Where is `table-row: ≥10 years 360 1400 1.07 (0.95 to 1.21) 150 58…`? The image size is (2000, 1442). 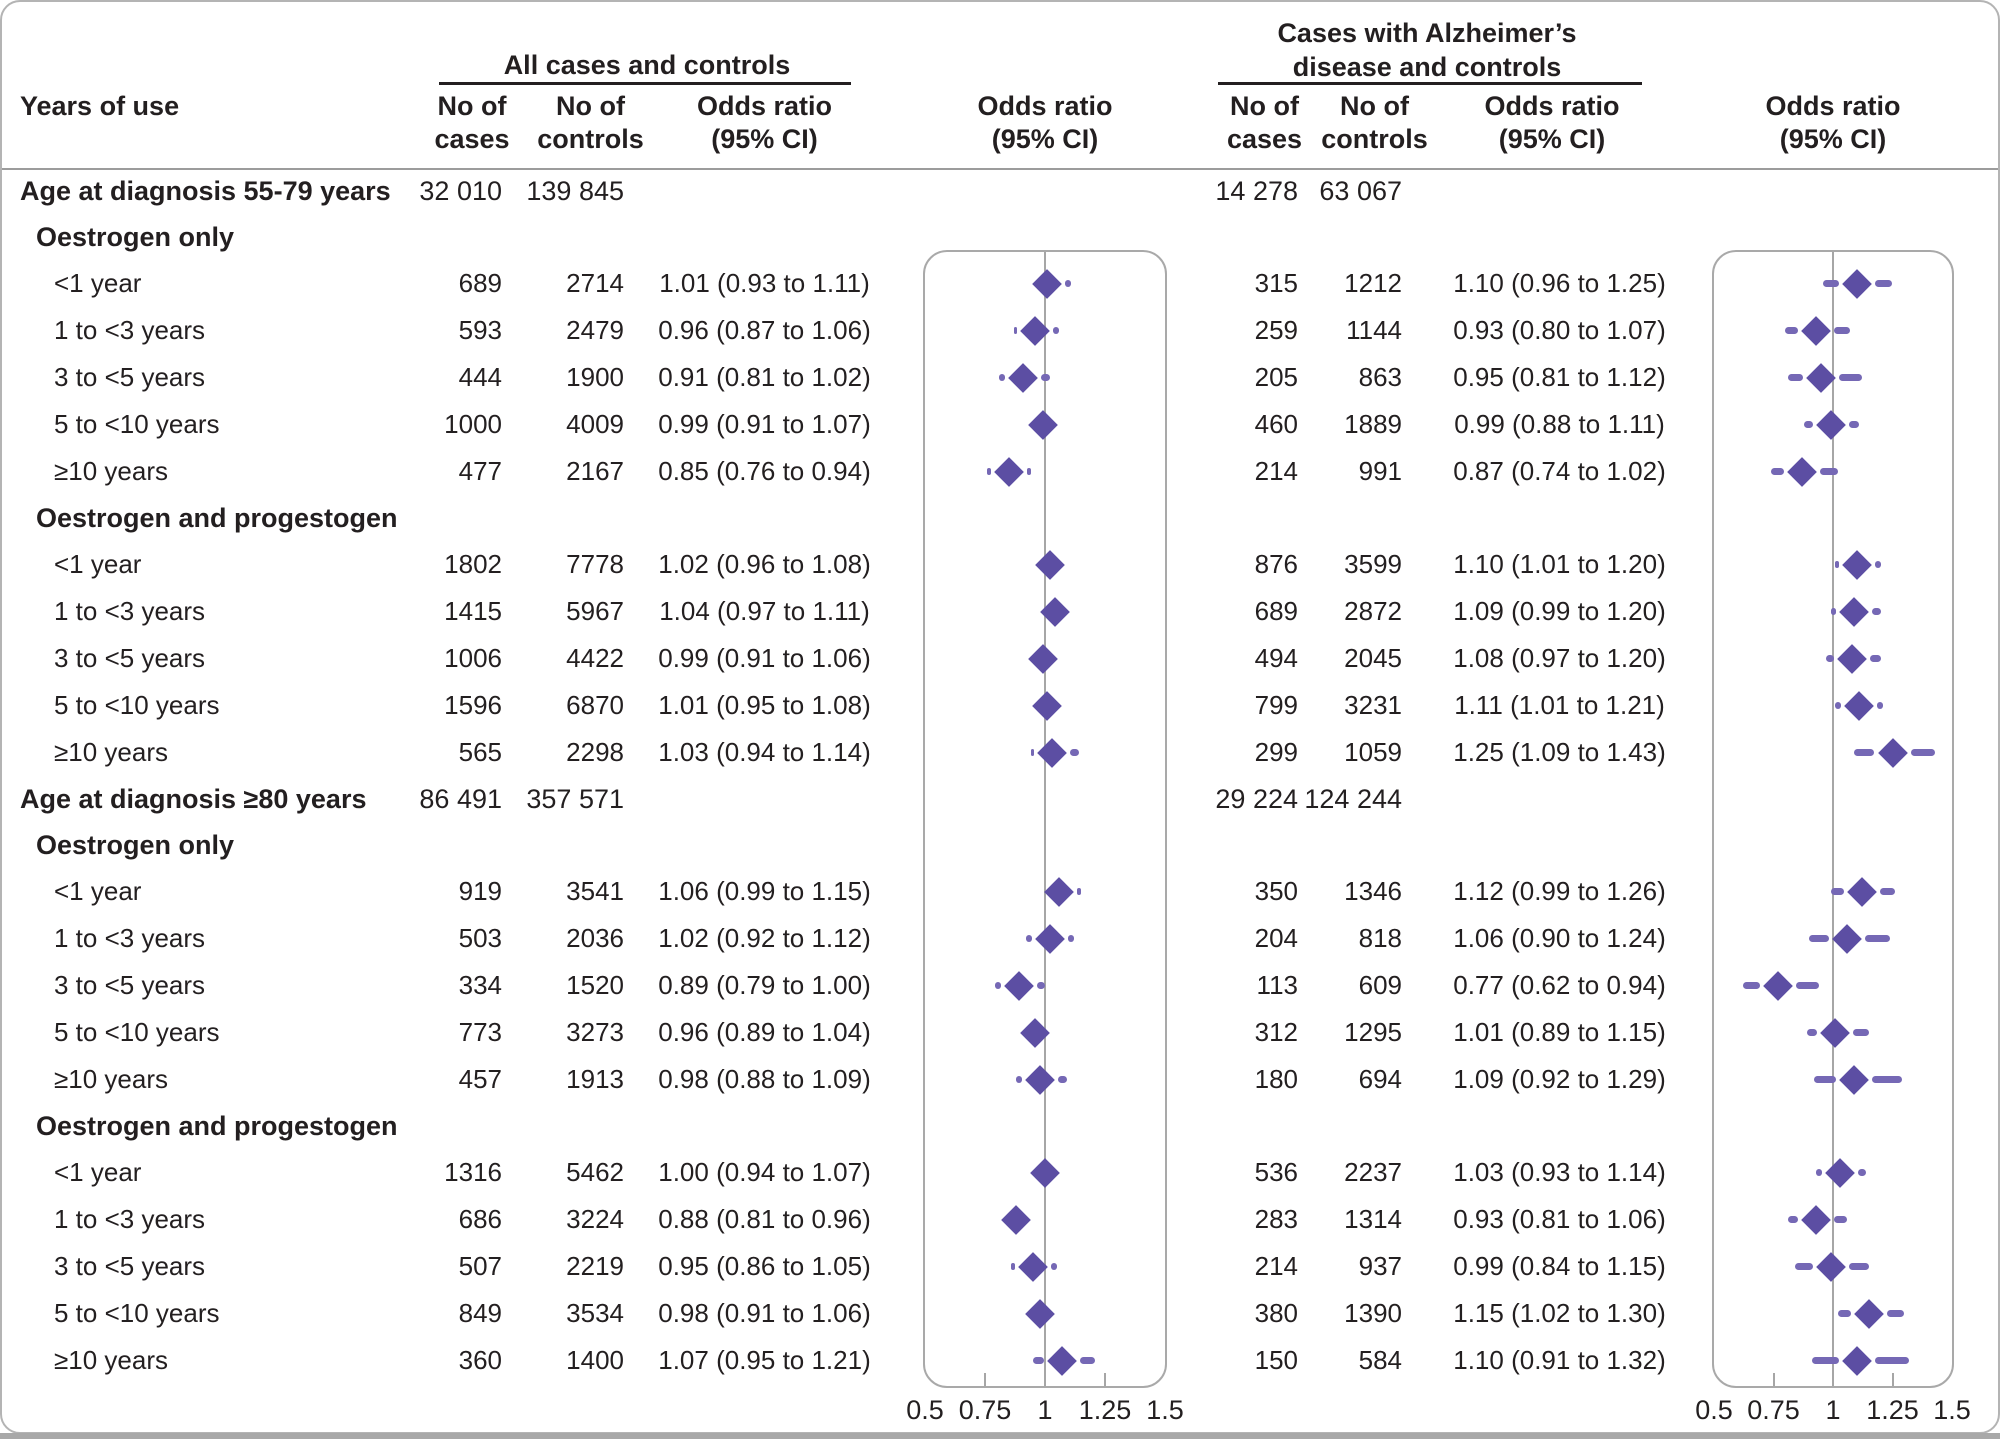
table-row: ≥10 years 360 1400 1.07 (0.95 to 1.21) 150 58… is located at coordinates (1000, 1360).